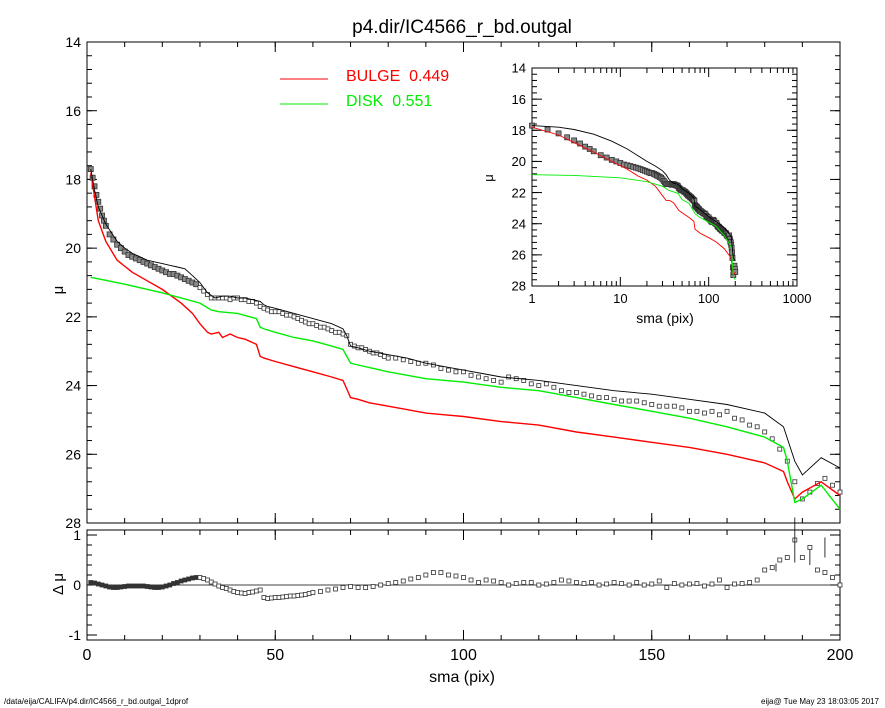  I want to click on main-ytick-label: 24, so click(73, 386).